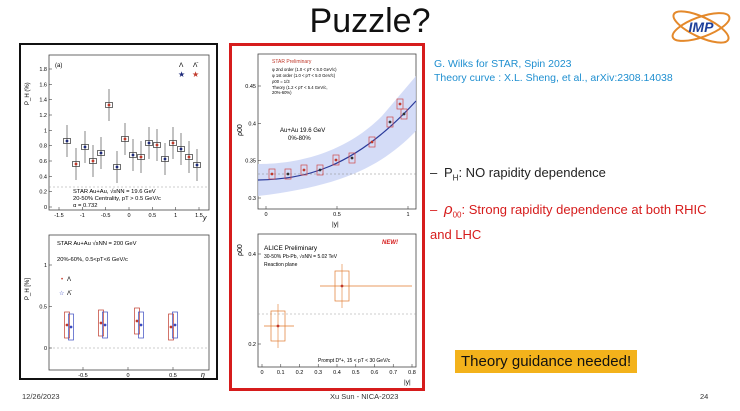  Describe the element at coordinates (335, 224) in the screenshot. I see `panel-c-xlabel: |y|` at that location.